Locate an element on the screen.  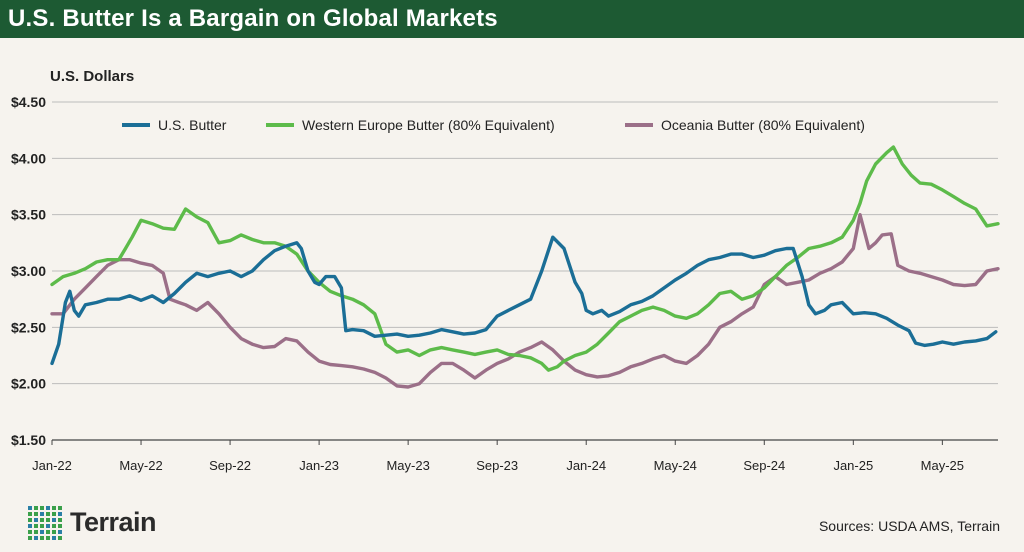
y-tick-label: $1.50 is located at coordinates (28, 440).